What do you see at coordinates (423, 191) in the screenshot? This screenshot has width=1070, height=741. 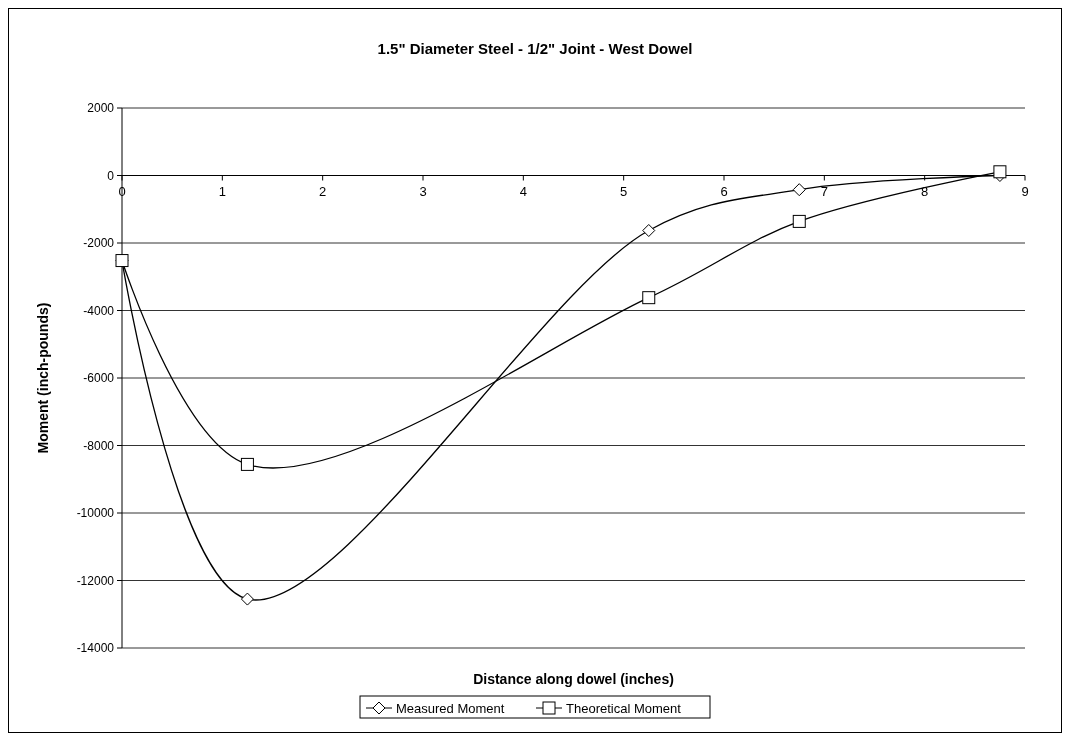 I see `x-tick-label: 3` at bounding box center [423, 191].